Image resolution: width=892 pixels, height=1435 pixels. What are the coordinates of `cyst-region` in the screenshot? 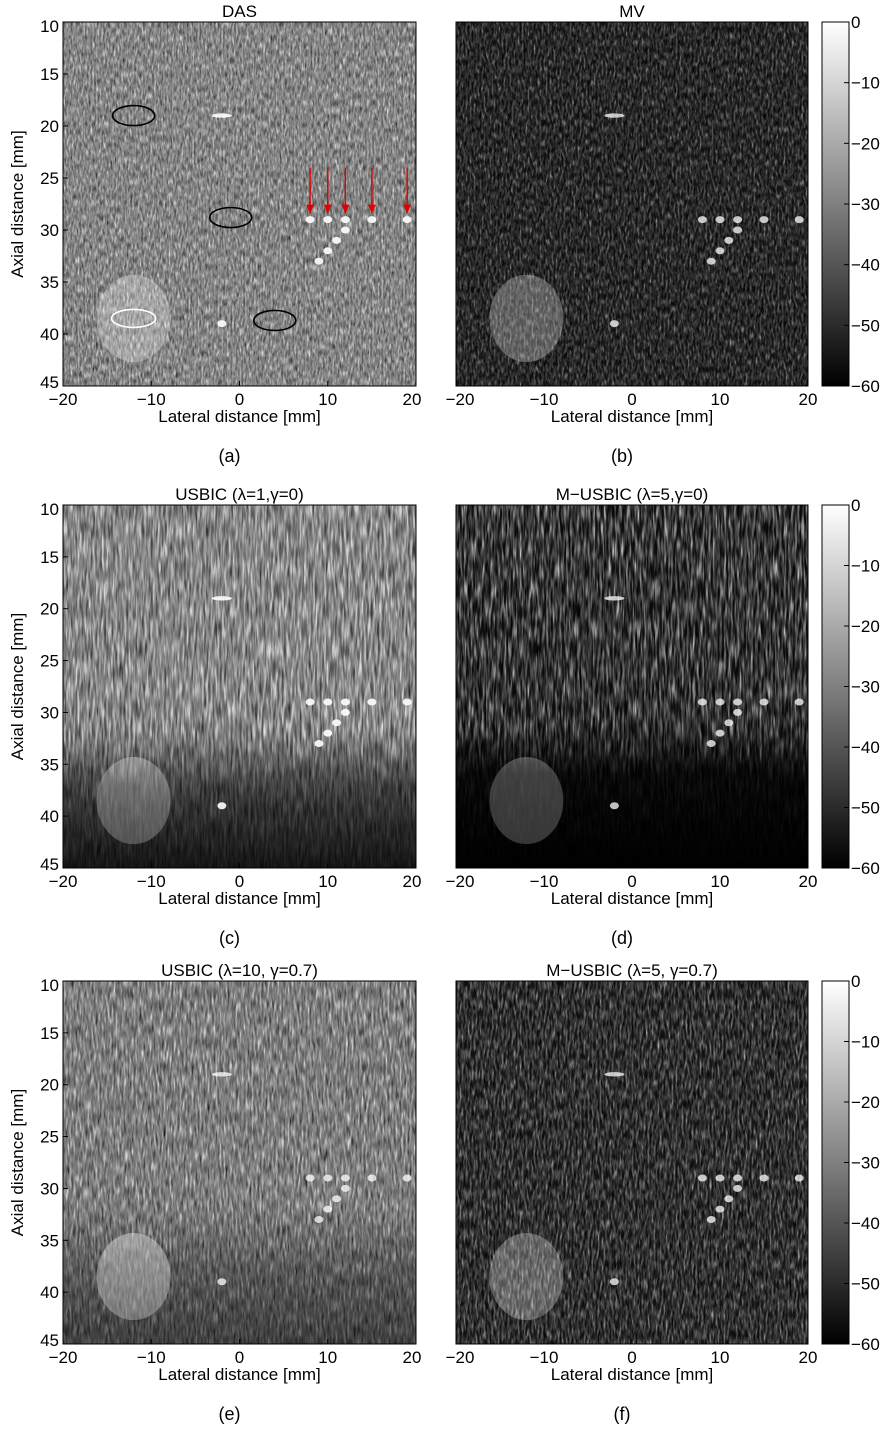 It's located at (526, 1277).